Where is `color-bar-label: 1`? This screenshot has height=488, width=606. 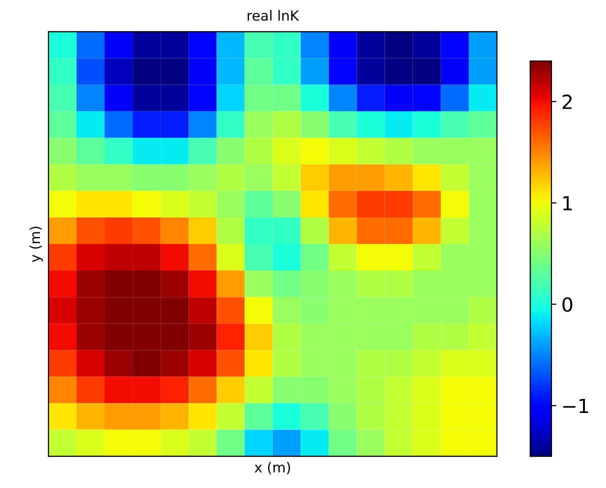 color-bar-label: 1 is located at coordinates (567, 203).